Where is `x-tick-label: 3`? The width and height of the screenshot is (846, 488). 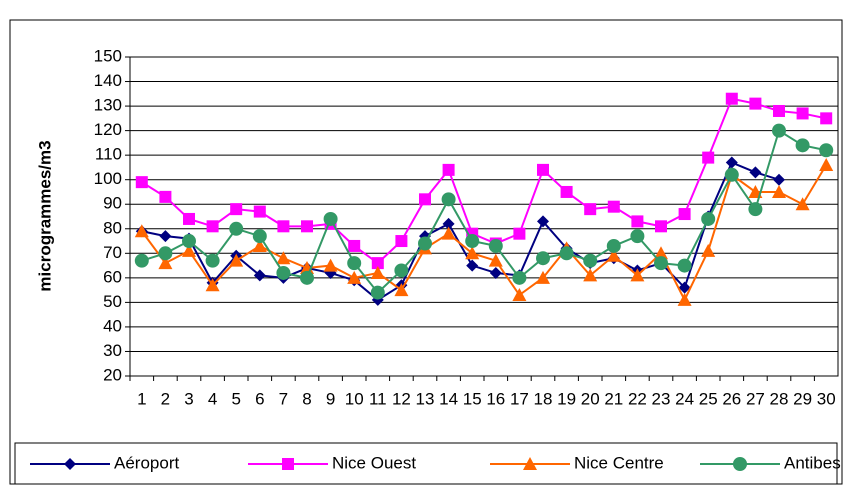 x-tick-label: 3 is located at coordinates (188, 398).